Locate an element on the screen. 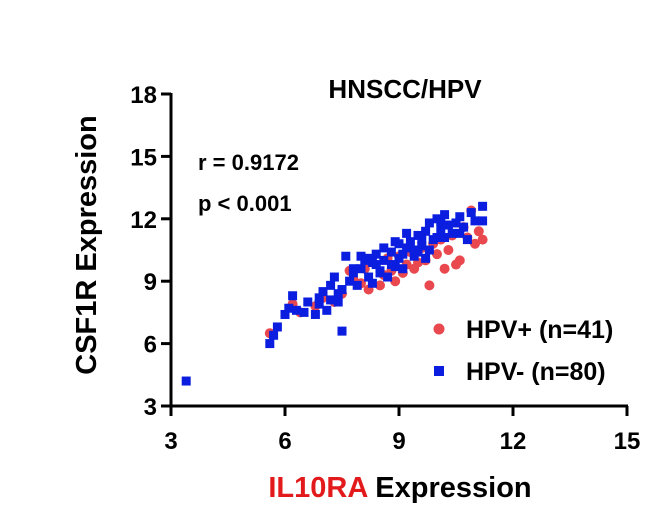  legend-label: HPV+ (n=41) is located at coordinates (539, 330).